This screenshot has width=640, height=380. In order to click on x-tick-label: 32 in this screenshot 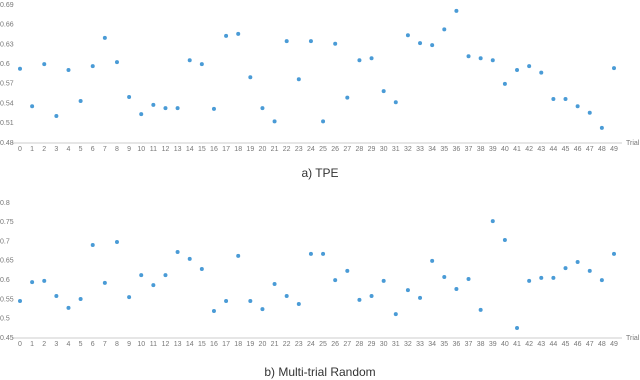, I will do `click(408, 344)`.